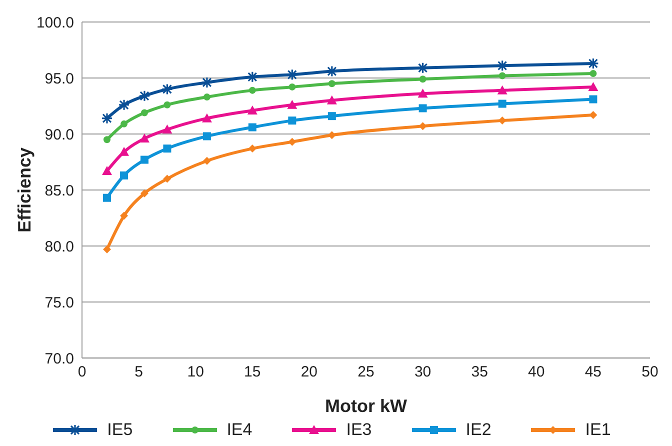  I want to click on legend-label: IE5, so click(120, 430).